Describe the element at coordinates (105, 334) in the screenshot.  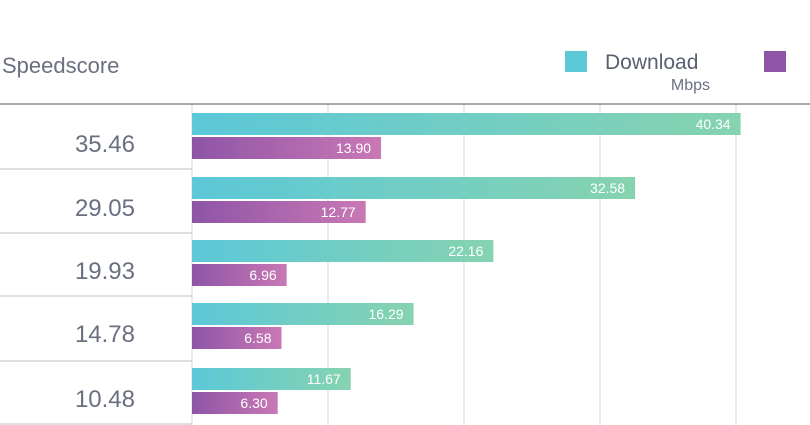
I see `speedscore-value: 14.78` at that location.